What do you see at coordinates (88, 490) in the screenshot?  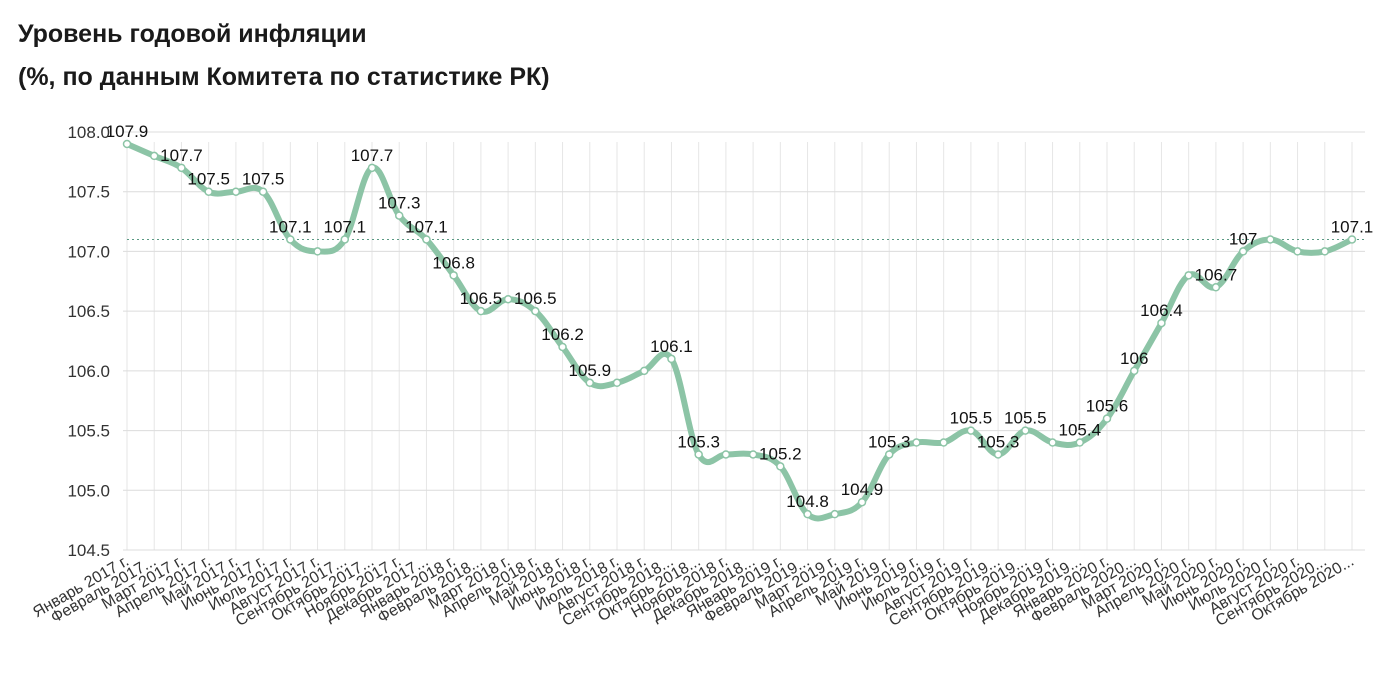 I see `y-tick-label: 105.0` at bounding box center [88, 490].